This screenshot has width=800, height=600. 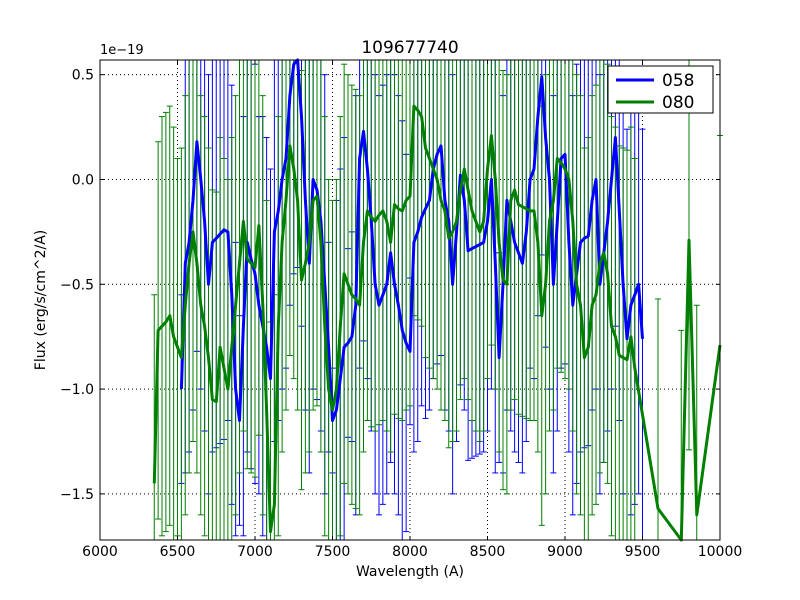 I want to click on chart-title: 109677740, so click(x=409, y=48).